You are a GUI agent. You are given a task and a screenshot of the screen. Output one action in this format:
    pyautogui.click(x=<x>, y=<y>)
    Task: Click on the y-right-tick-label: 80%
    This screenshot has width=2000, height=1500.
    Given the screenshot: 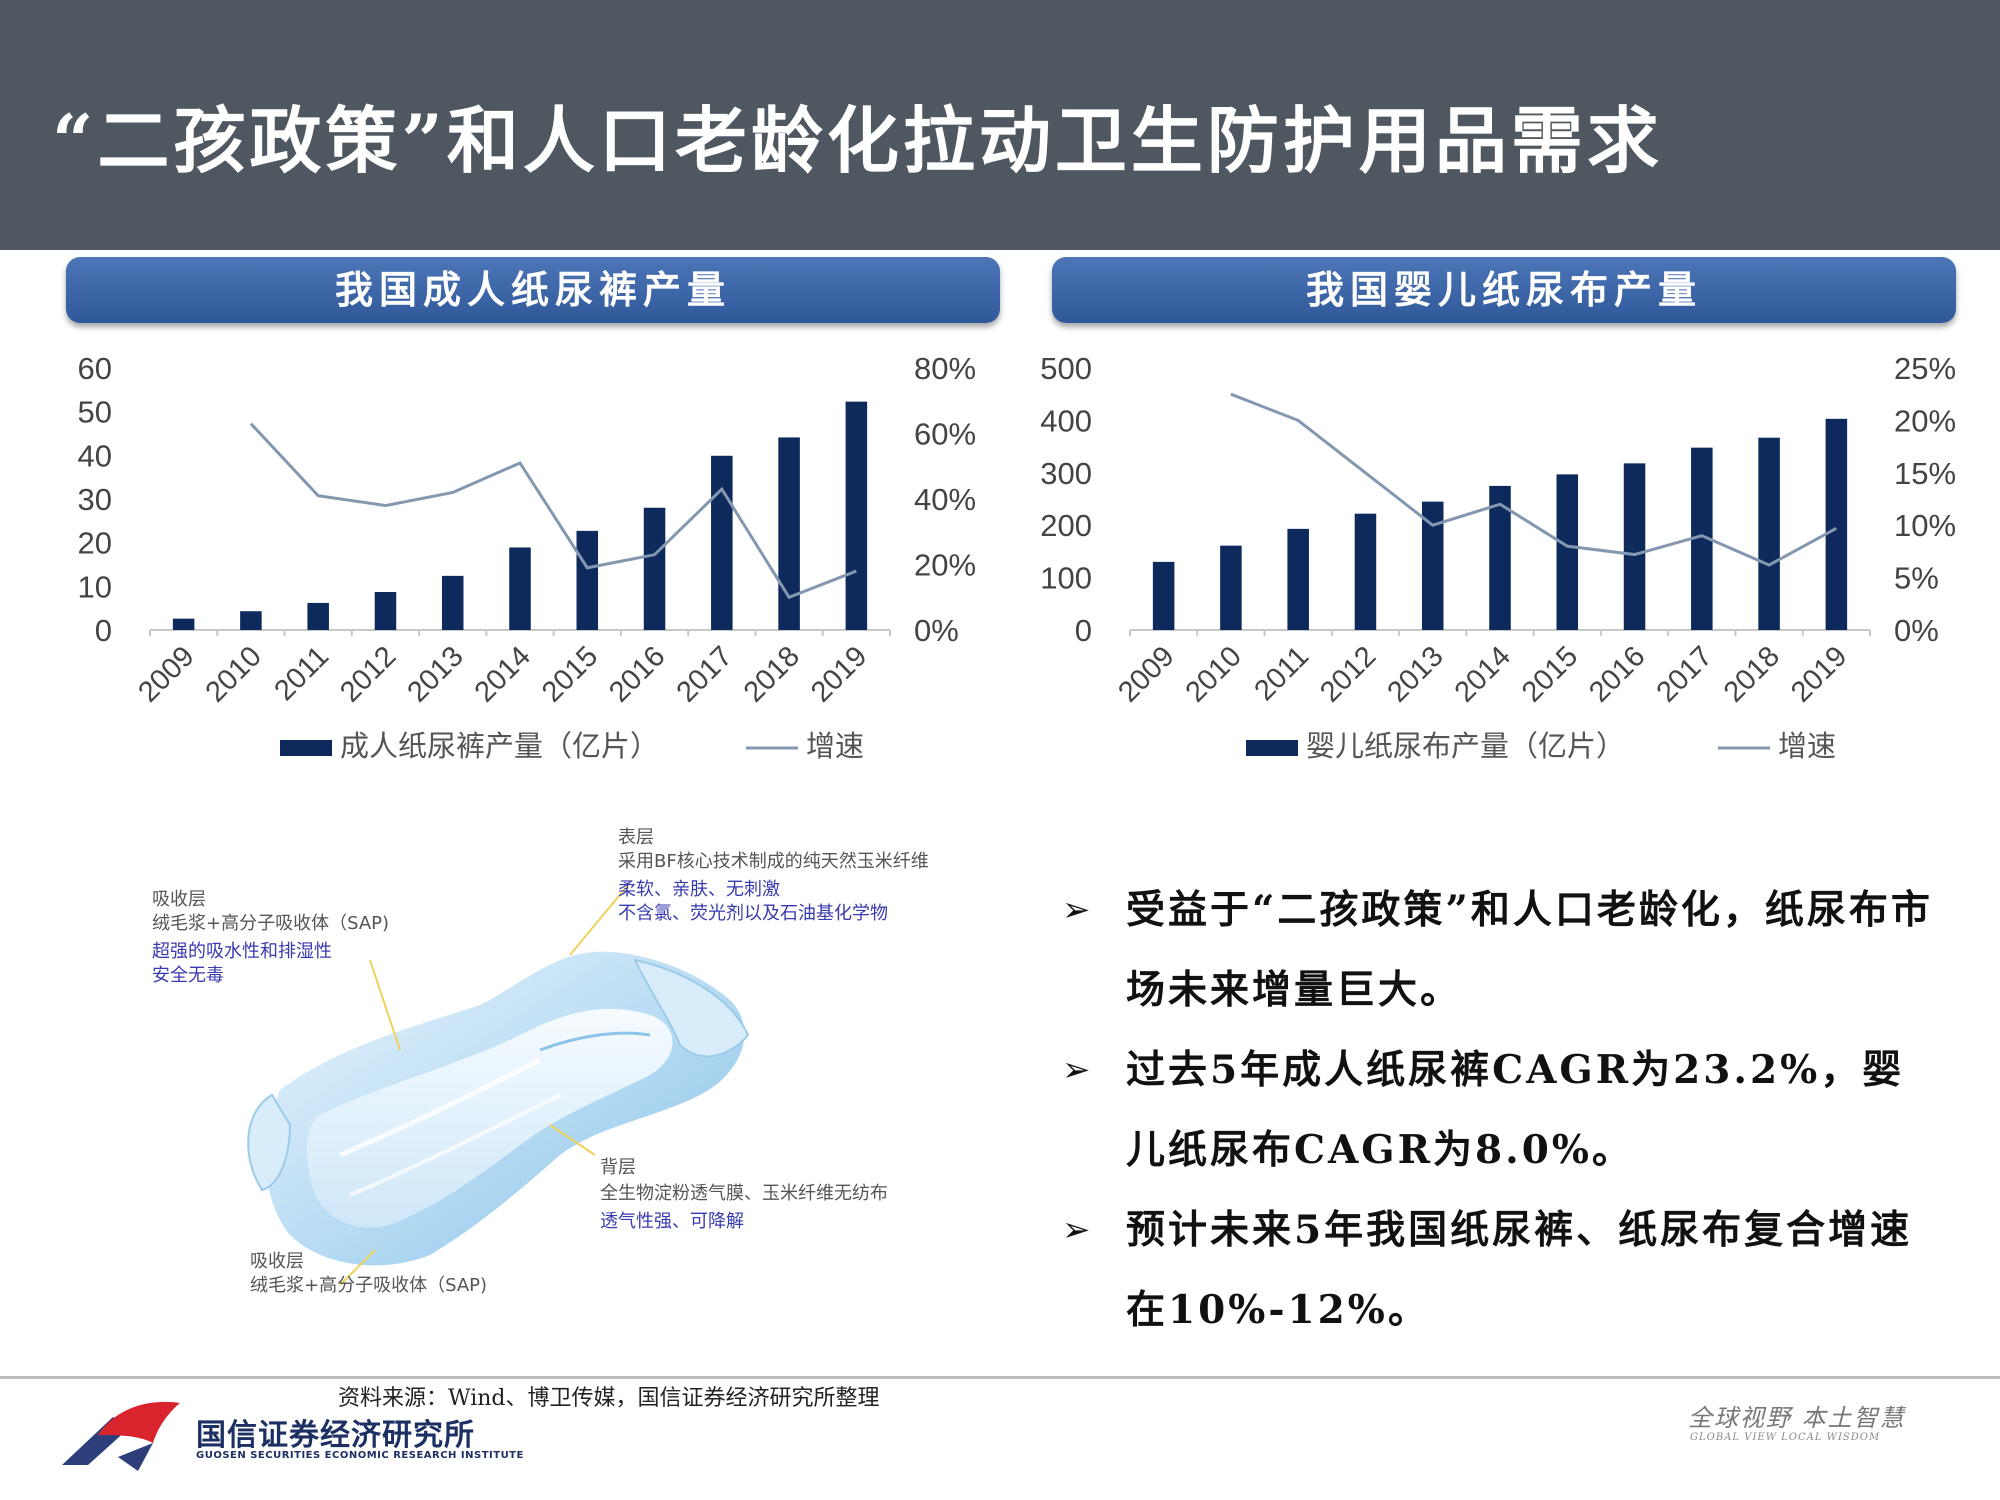 What is the action you would take?
    pyautogui.click(x=945, y=368)
    